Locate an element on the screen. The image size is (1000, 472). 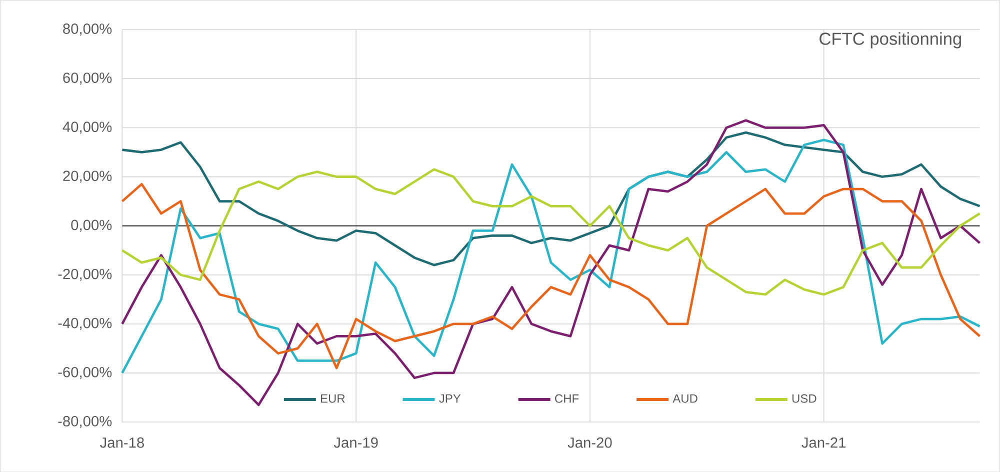
y-tick-label: 60,00% is located at coordinates (87, 78).